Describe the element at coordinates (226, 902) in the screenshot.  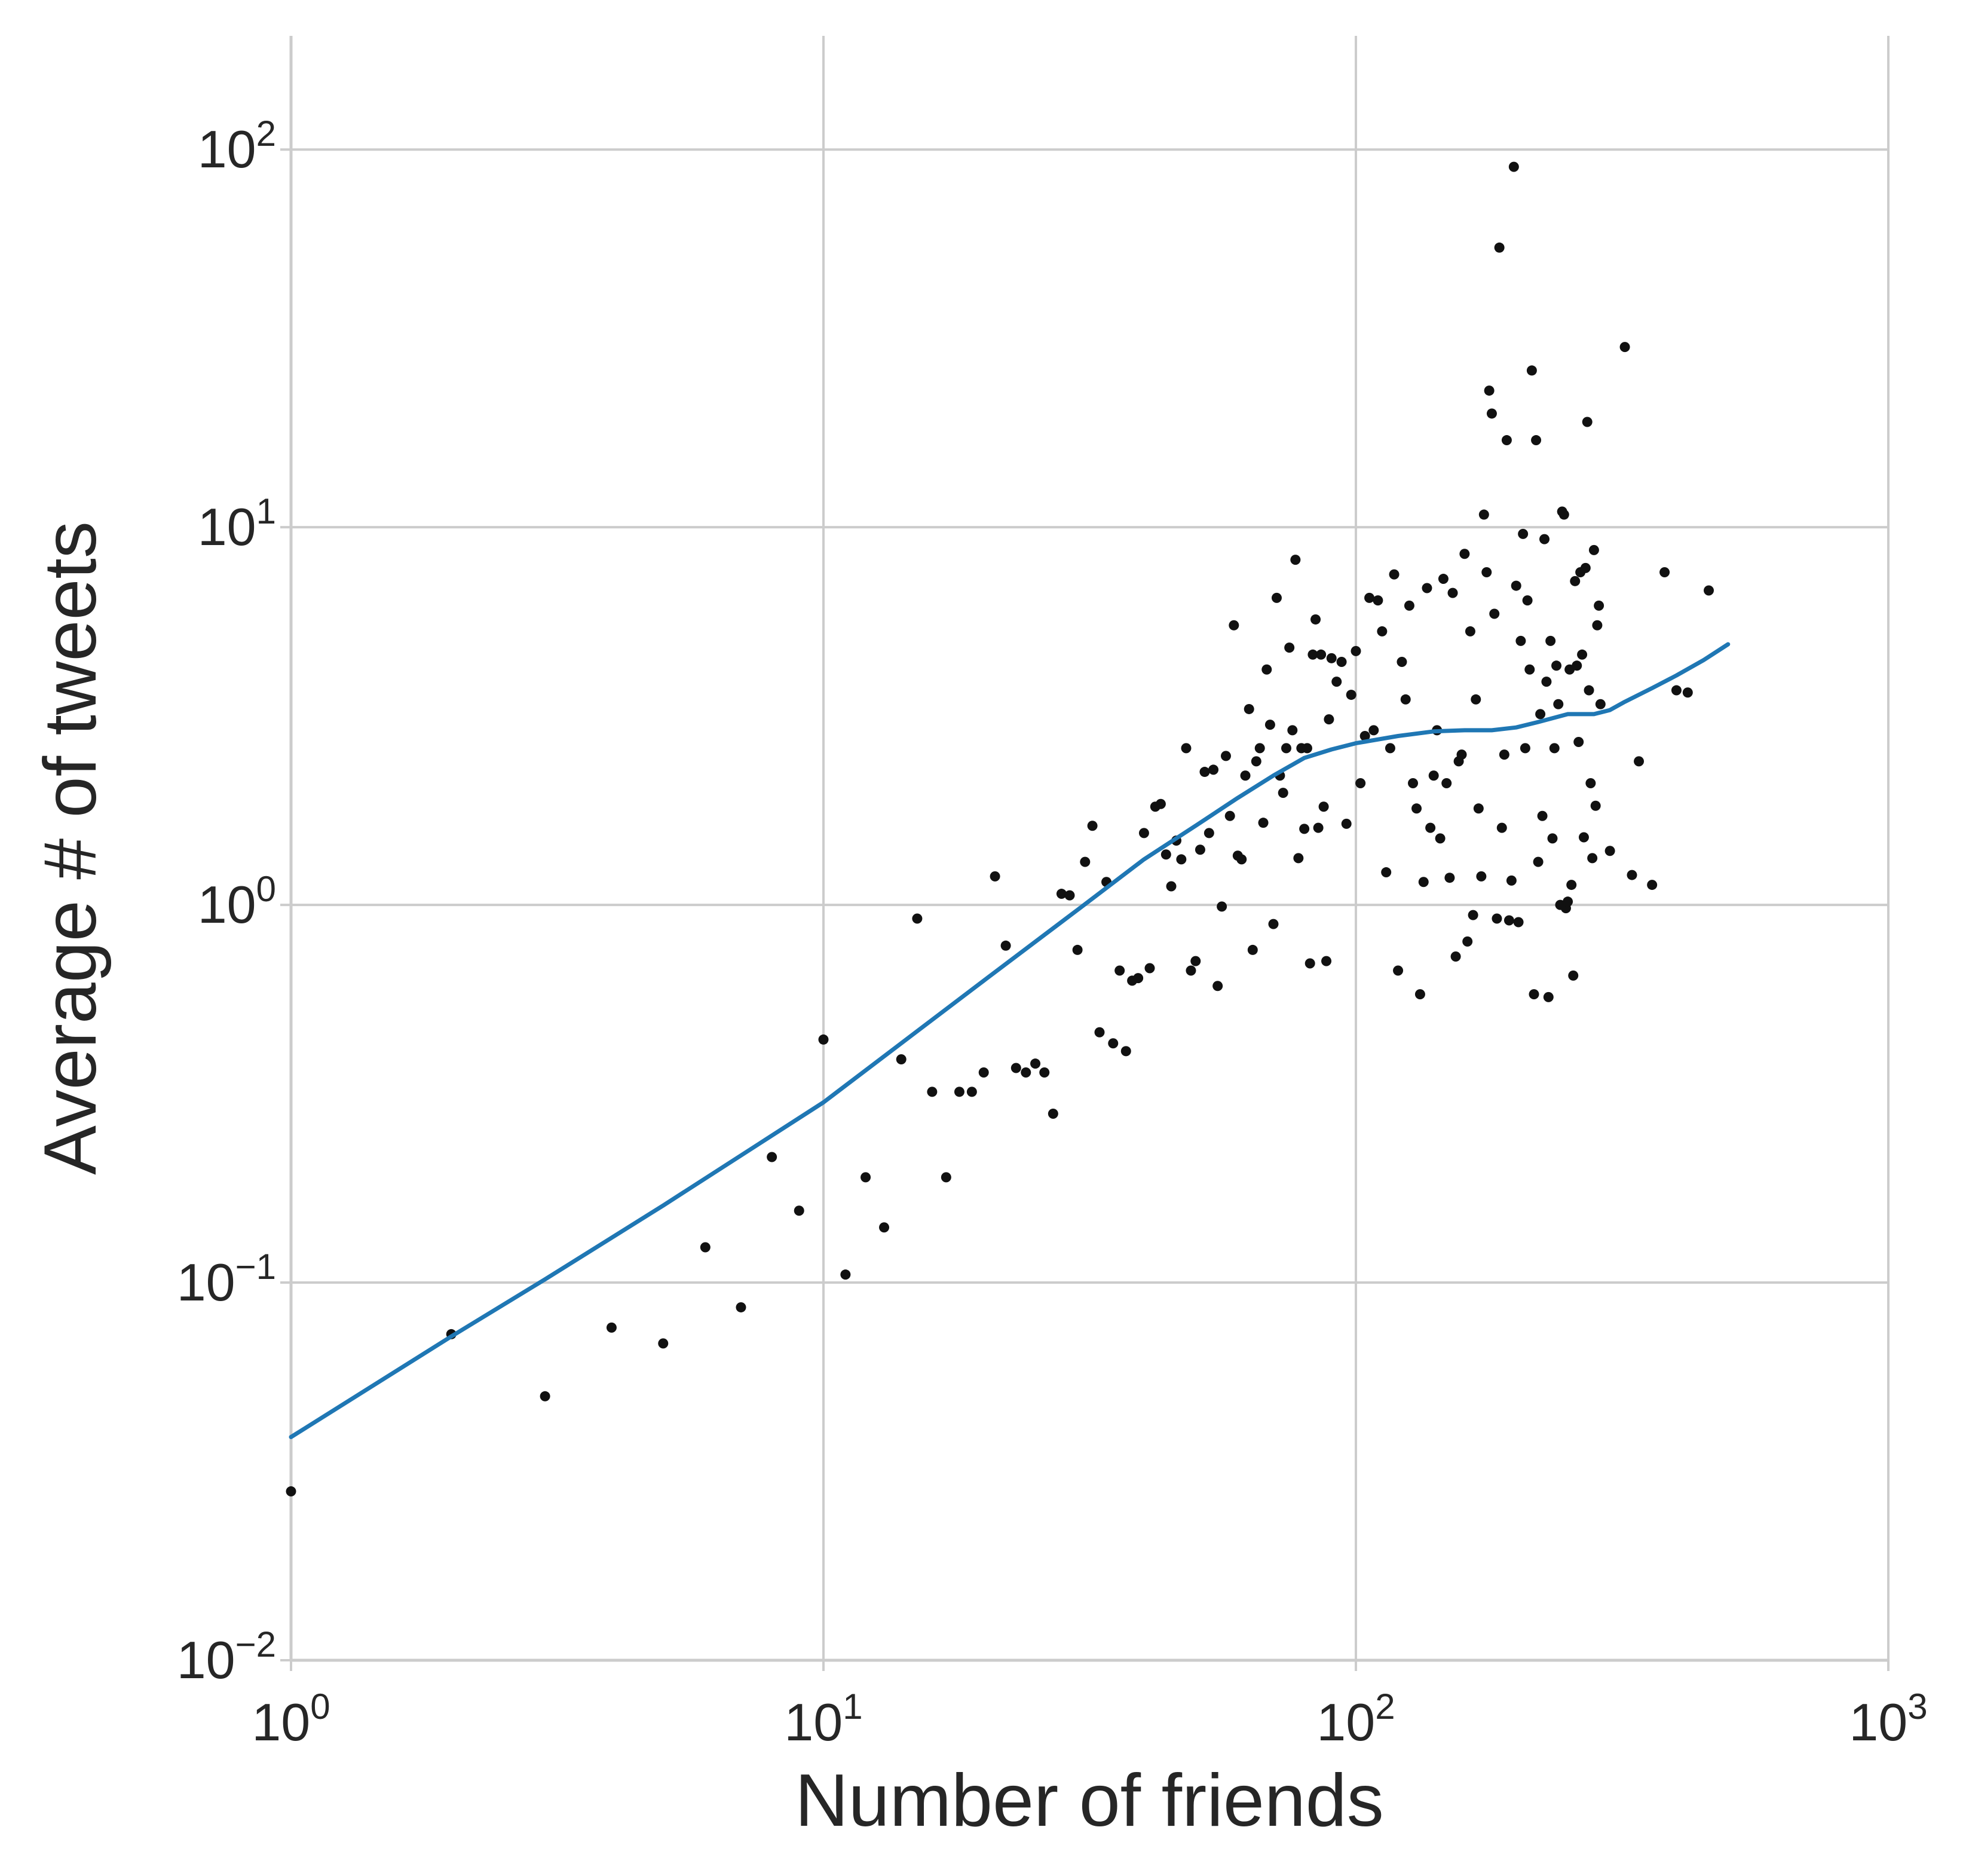
I see `y-tick-labels: 10⁻² 10⁻¹ 10⁰ 10¹ 10²` at that location.